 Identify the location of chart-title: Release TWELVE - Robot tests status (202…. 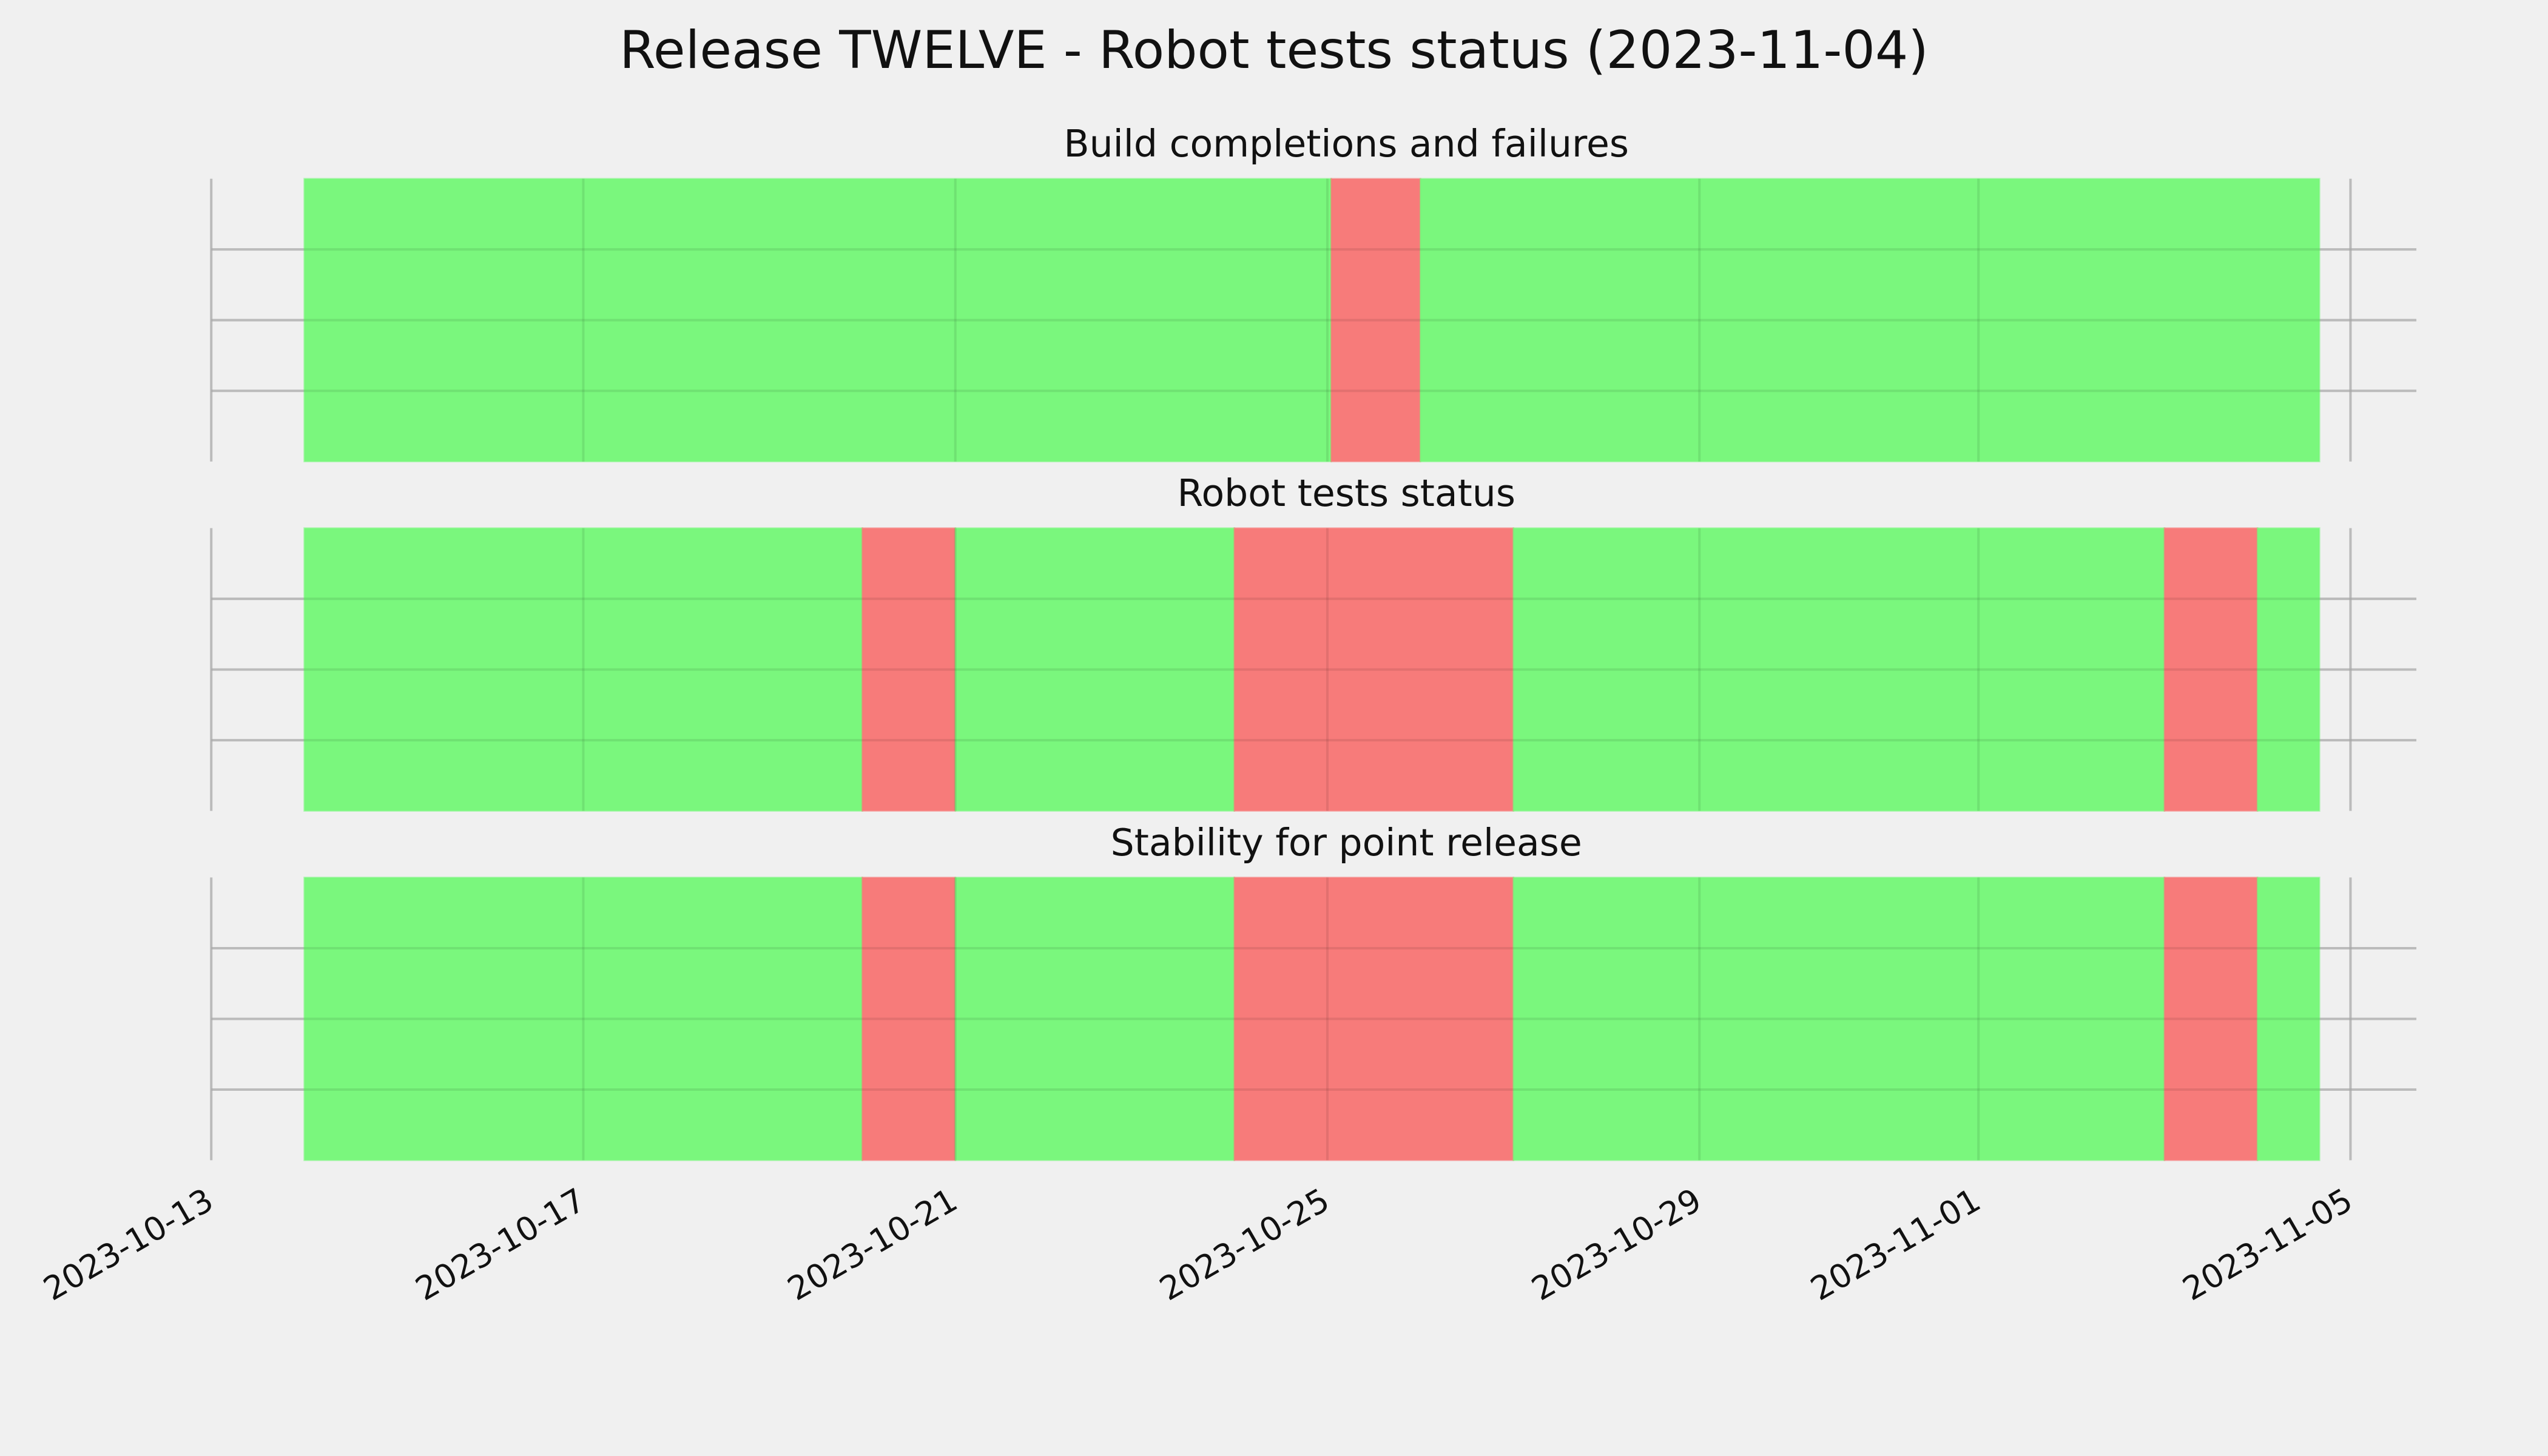
(1274, 50).